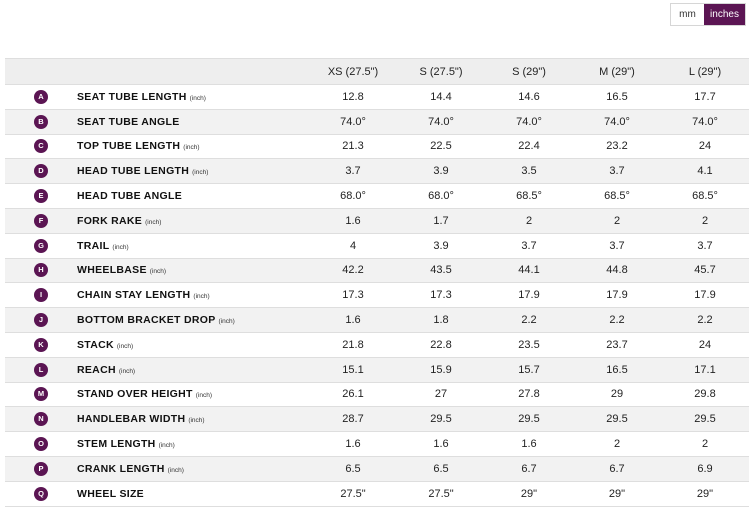  Describe the element at coordinates (41, 220) in the screenshot. I see `measurement-letter-badge: F` at that location.